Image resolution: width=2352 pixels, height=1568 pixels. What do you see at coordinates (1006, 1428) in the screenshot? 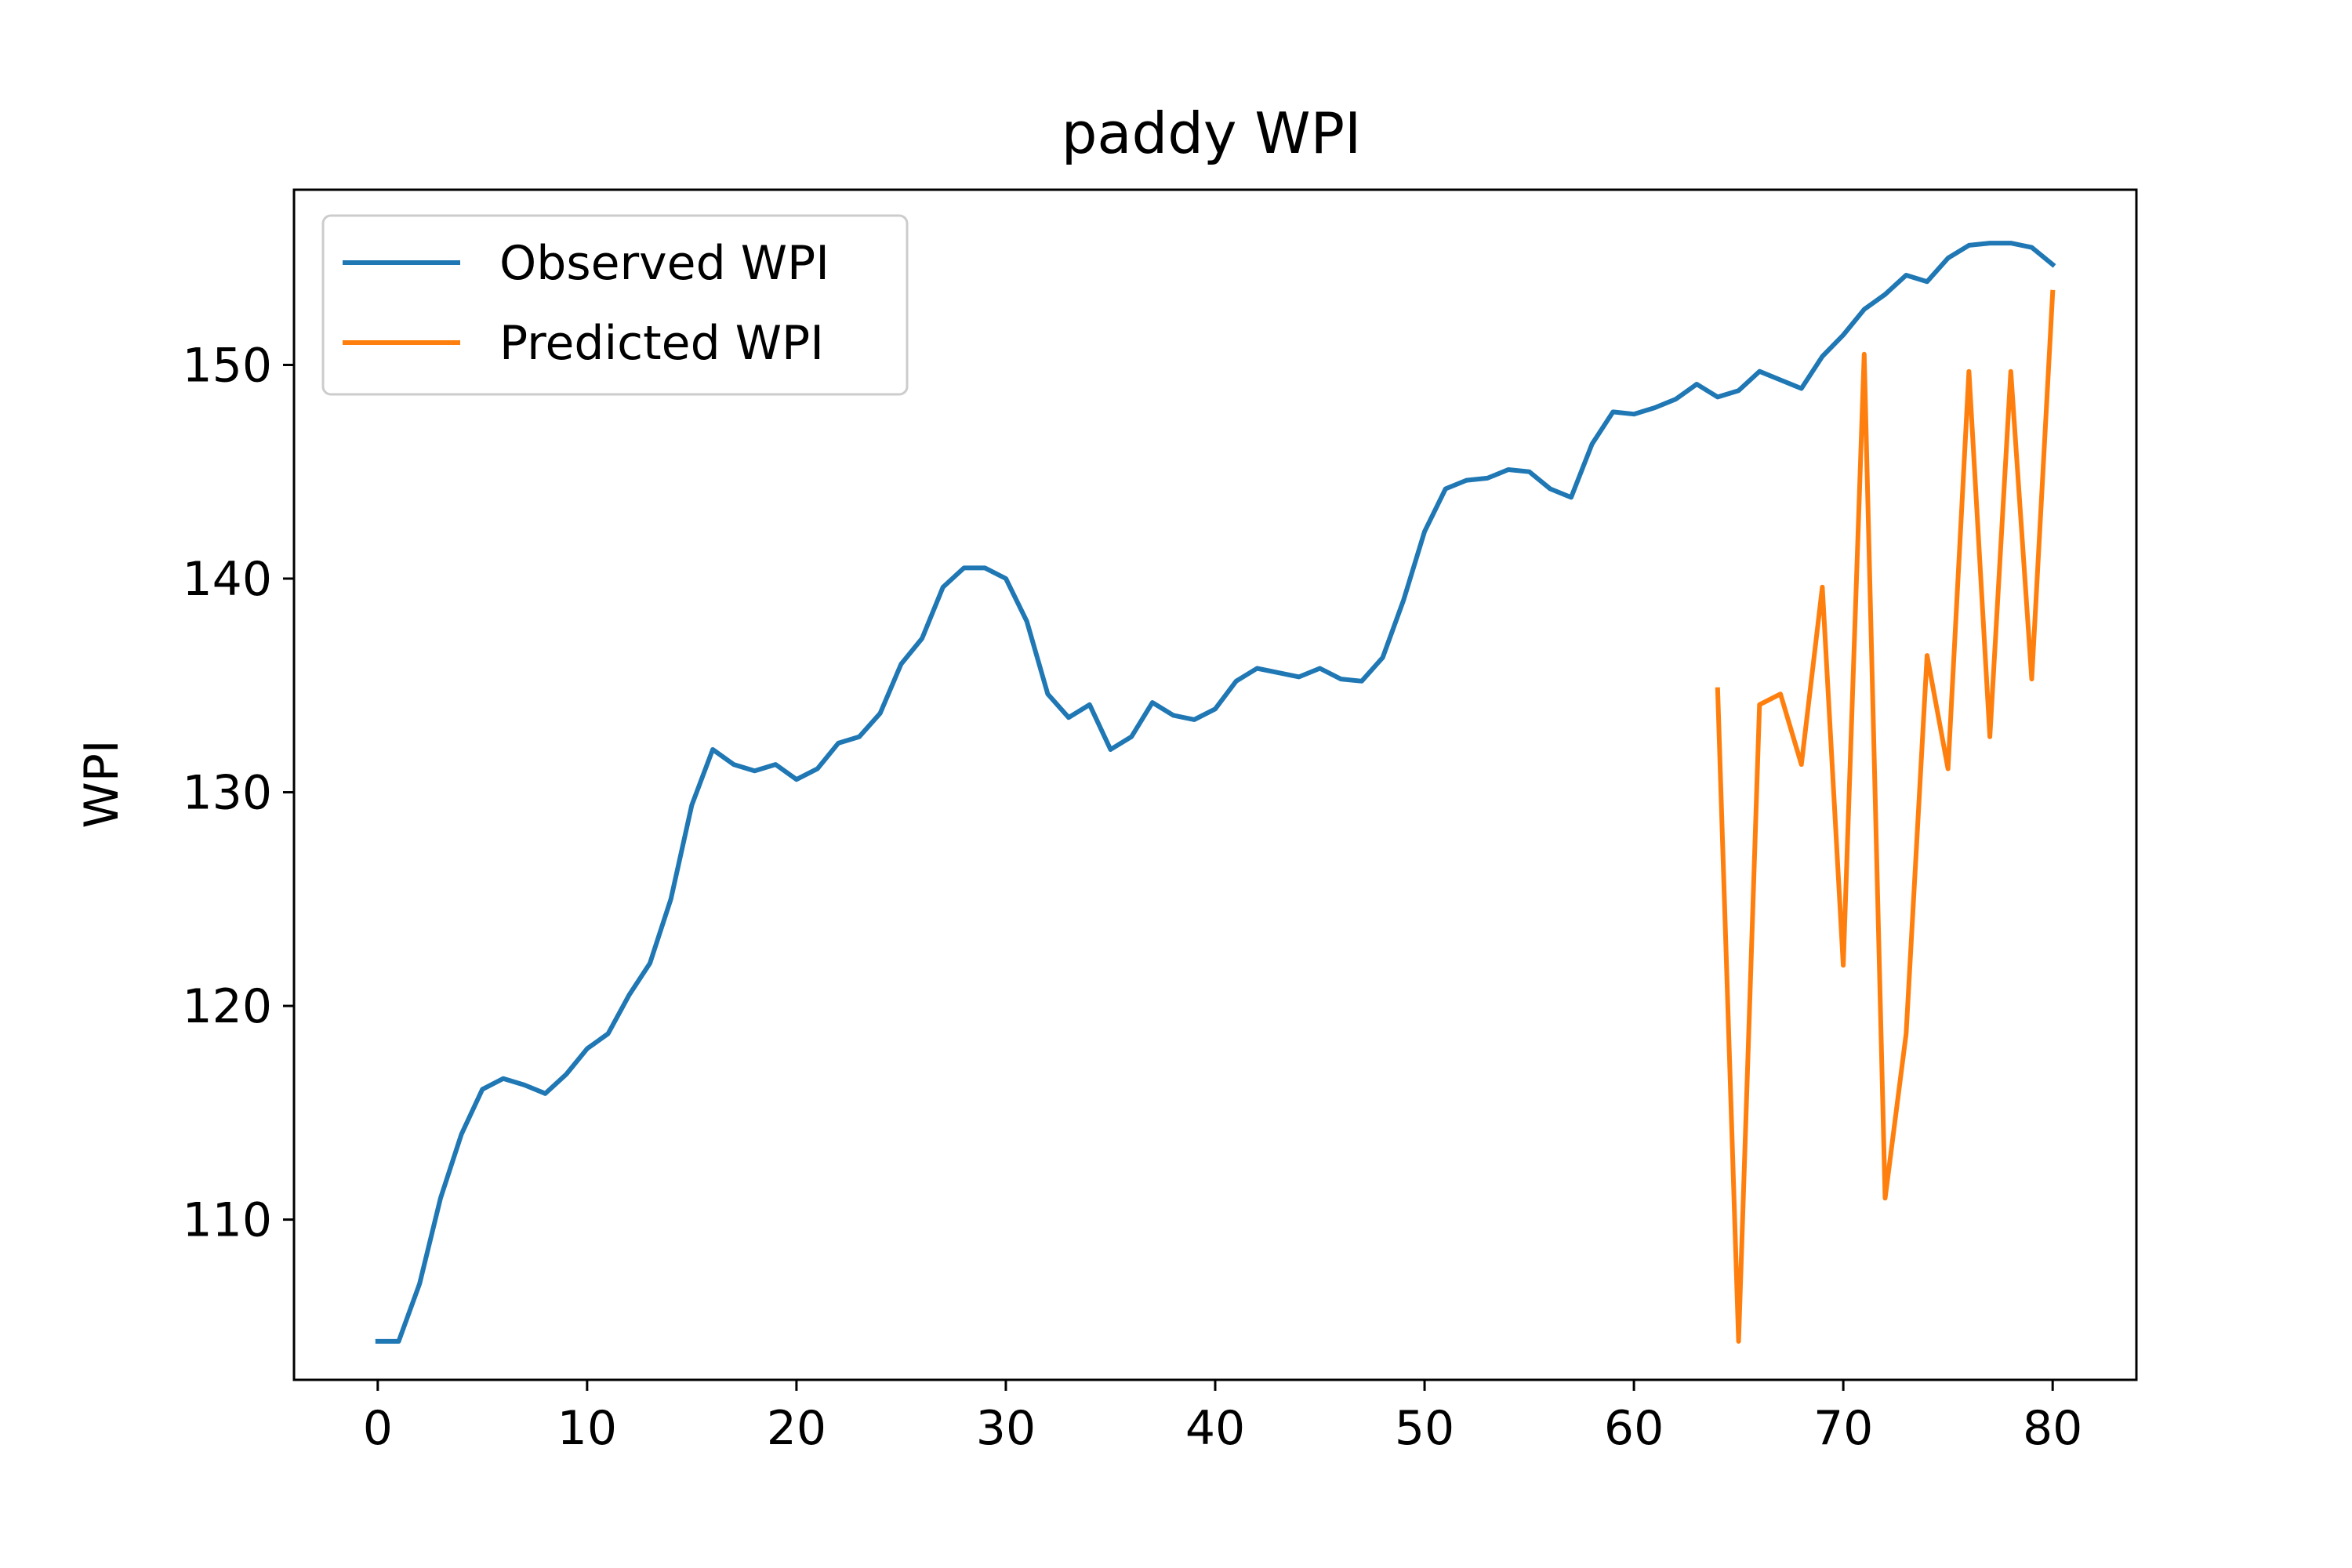
I see `x-tick-label: 30` at bounding box center [1006, 1428].